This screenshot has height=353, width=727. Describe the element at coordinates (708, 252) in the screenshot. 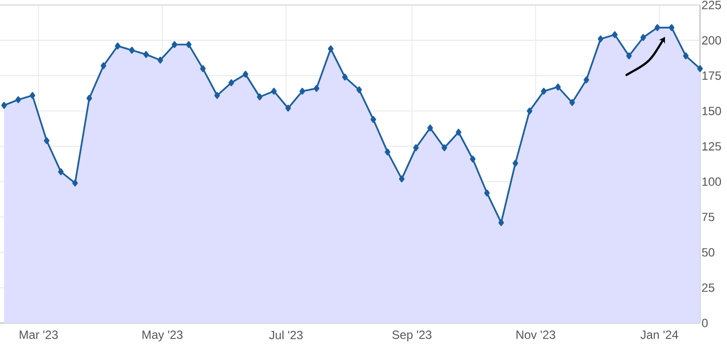

I see `y-tick-label: 50` at that location.